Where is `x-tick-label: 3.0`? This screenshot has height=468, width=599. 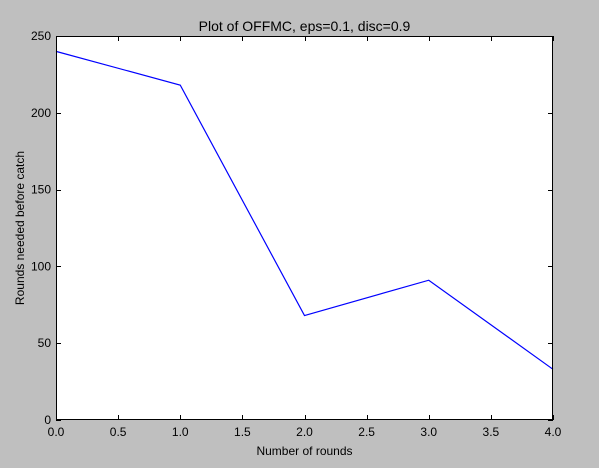
x-tick-label: 3.0 is located at coordinates (428, 432).